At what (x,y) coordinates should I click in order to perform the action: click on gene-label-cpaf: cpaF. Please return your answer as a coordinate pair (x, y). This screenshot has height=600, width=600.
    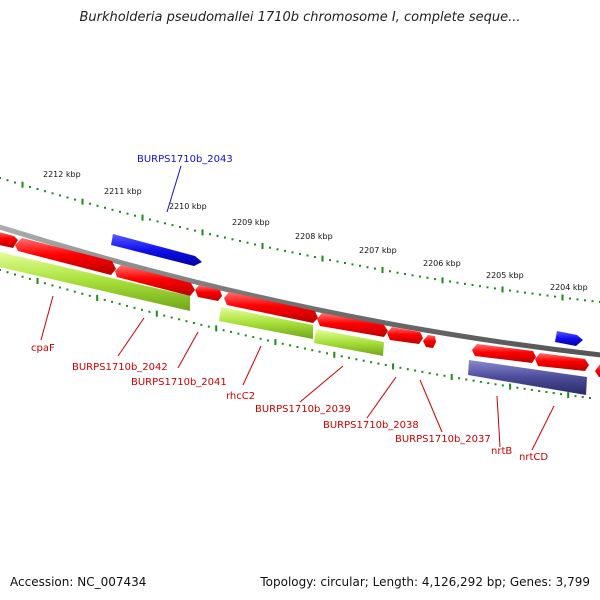
    Looking at the image, I should click on (43, 348).